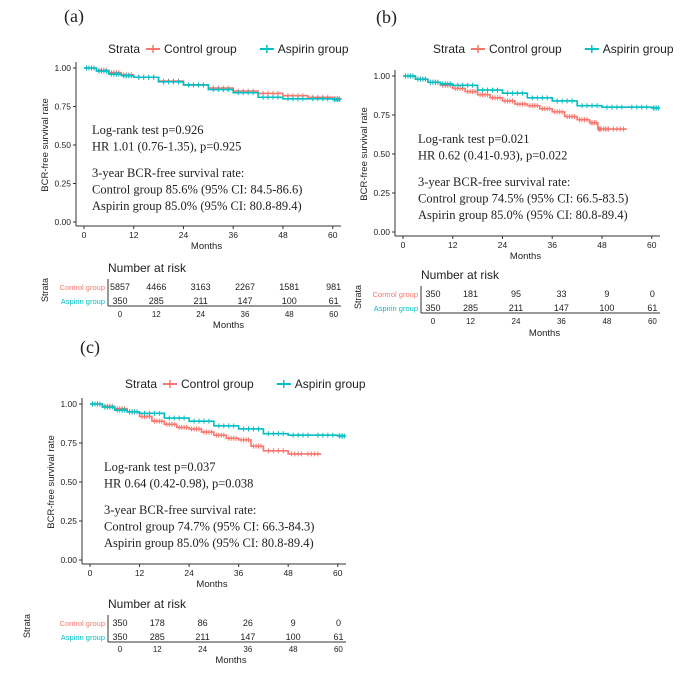 The image size is (685, 687). Describe the element at coordinates (494, 182) in the screenshot. I see `annotation-line: 3-year BCR-free survival rate:` at that location.